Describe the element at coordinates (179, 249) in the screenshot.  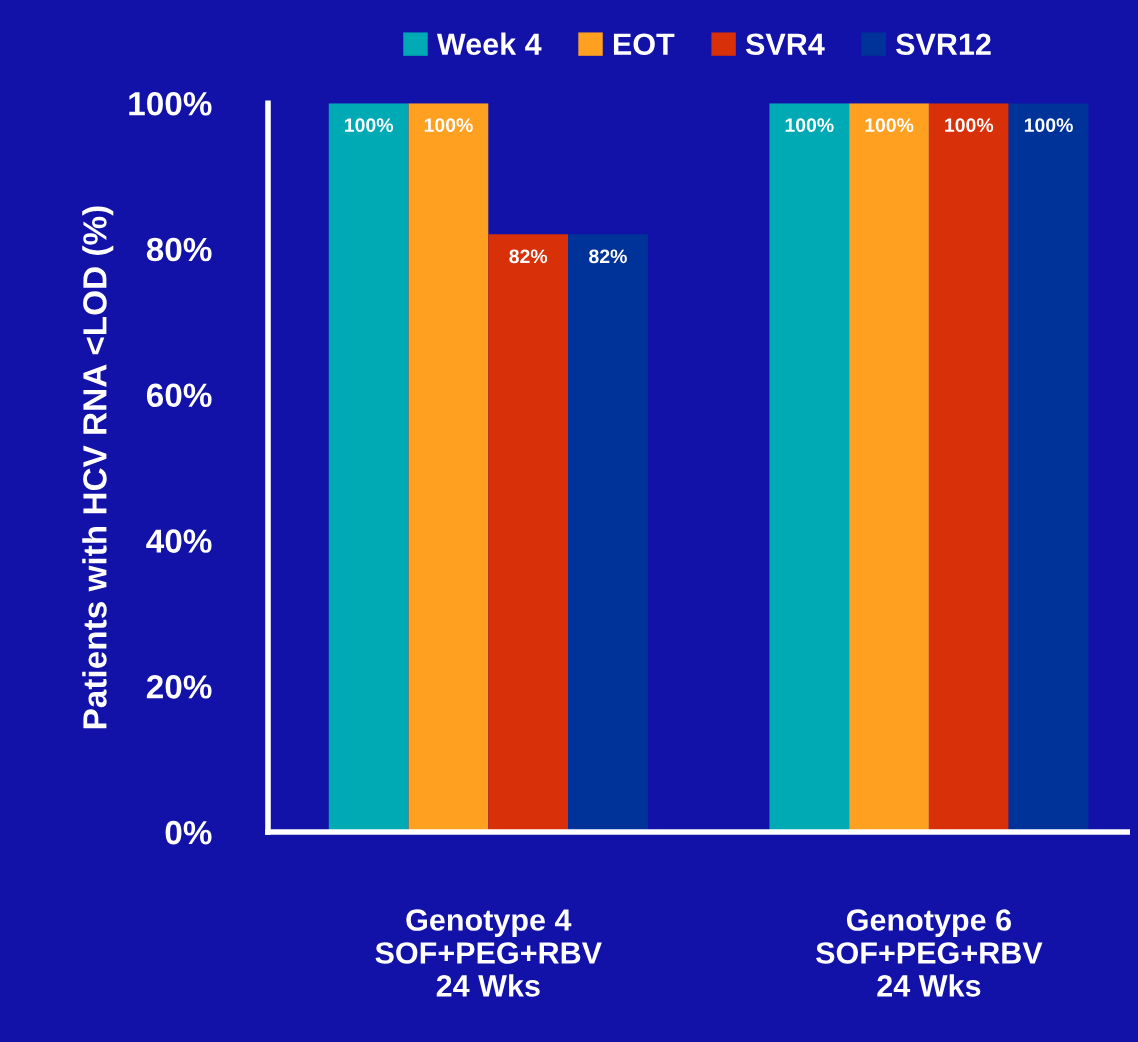
I see `y-tick-label: 80%` at that location.